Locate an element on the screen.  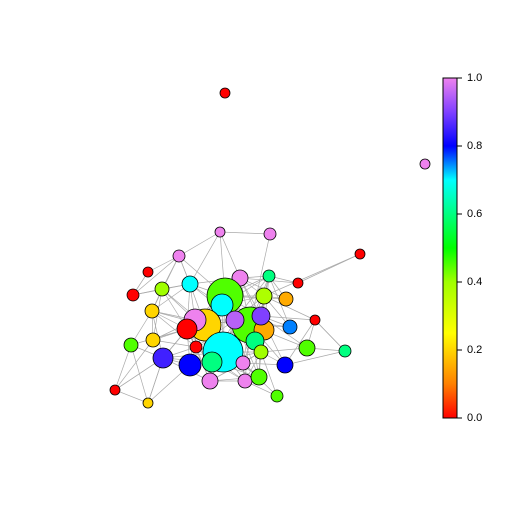
colorbar-tick-label: 0.0 is located at coordinates (474, 418).